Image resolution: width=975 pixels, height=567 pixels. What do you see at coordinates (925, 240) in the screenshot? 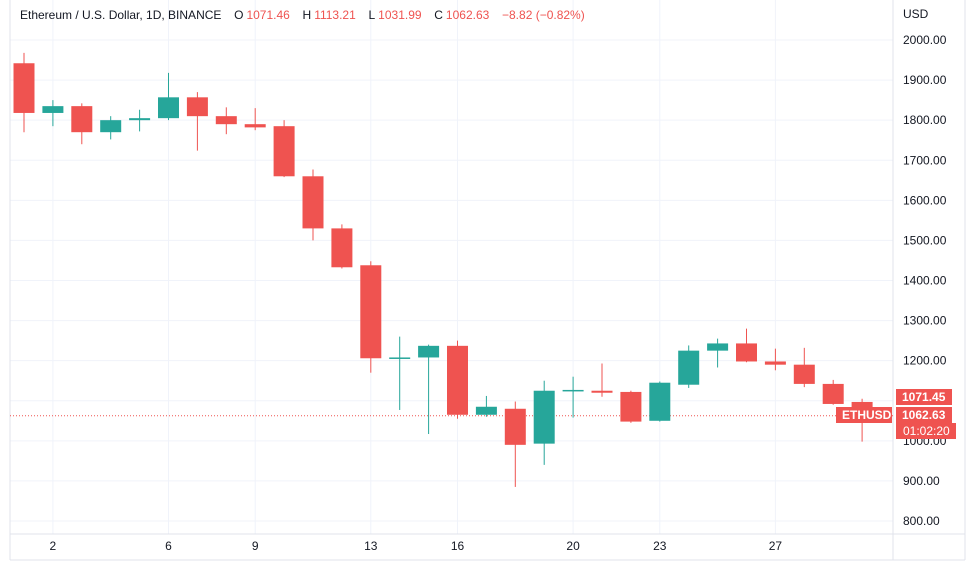
I see `y-tick-label: 1500.00` at bounding box center [925, 240].